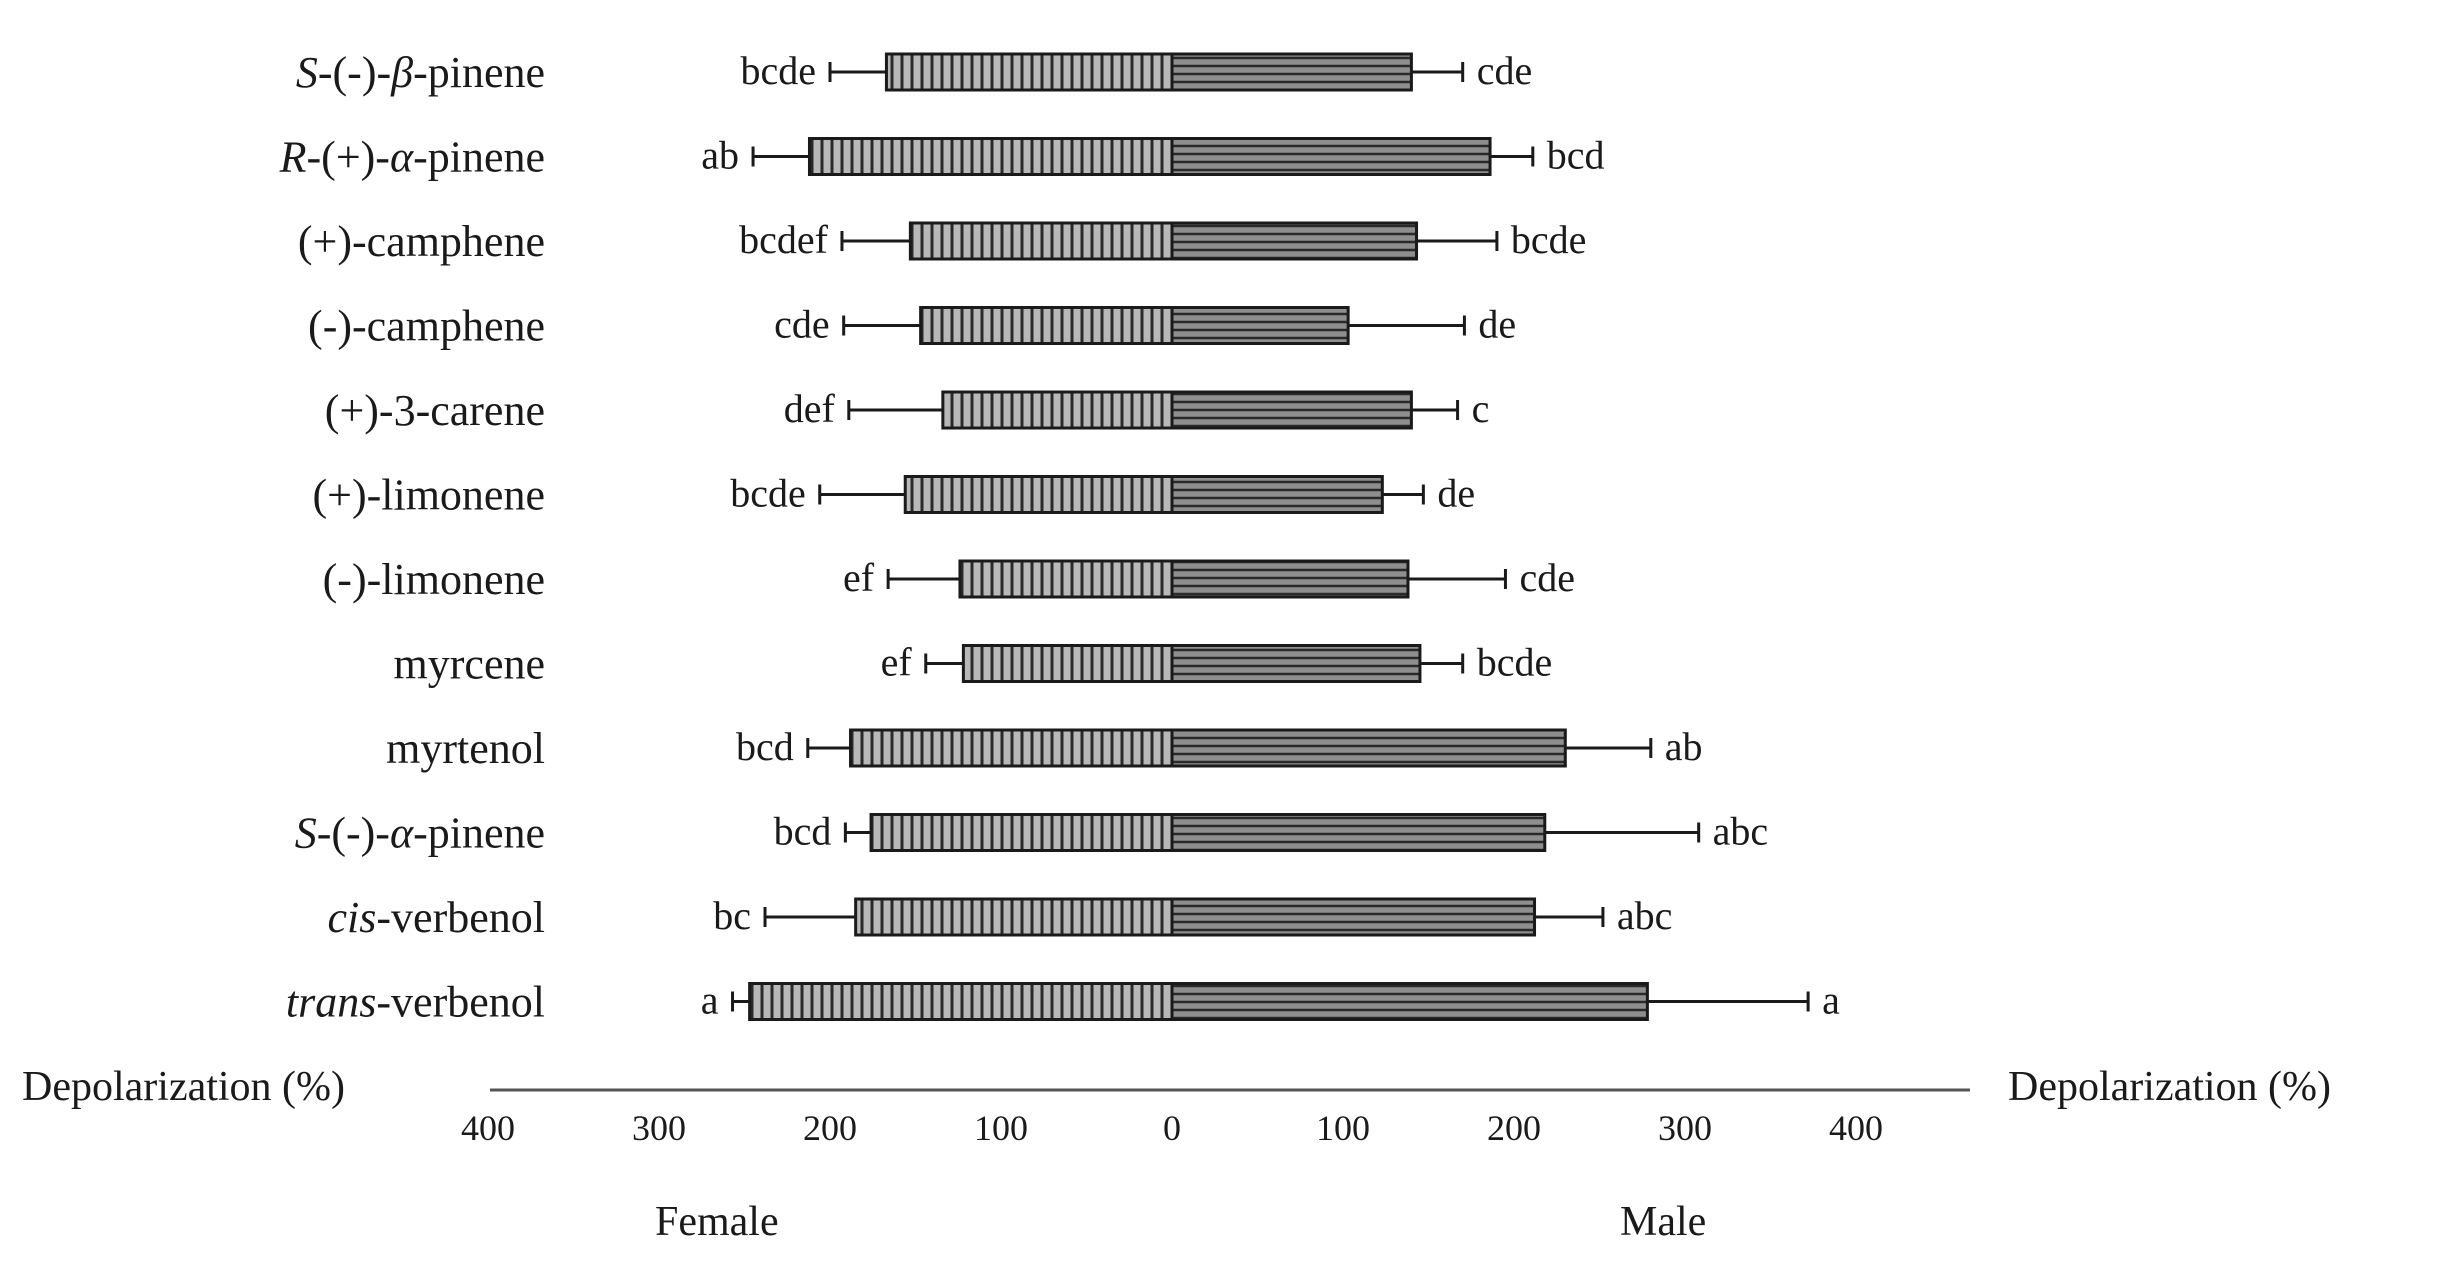 This screenshot has width=2456, height=1276. What do you see at coordinates (1215, 1118) in the screenshot?
I see `axis-layer: 400 300 200 100 0 100 200 300 400` at bounding box center [1215, 1118].